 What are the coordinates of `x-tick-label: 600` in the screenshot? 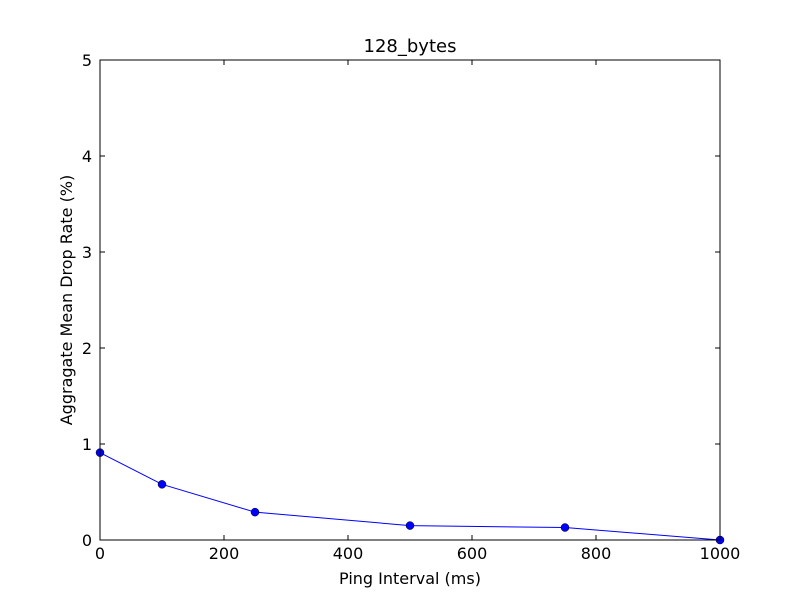 It's located at (472, 553).